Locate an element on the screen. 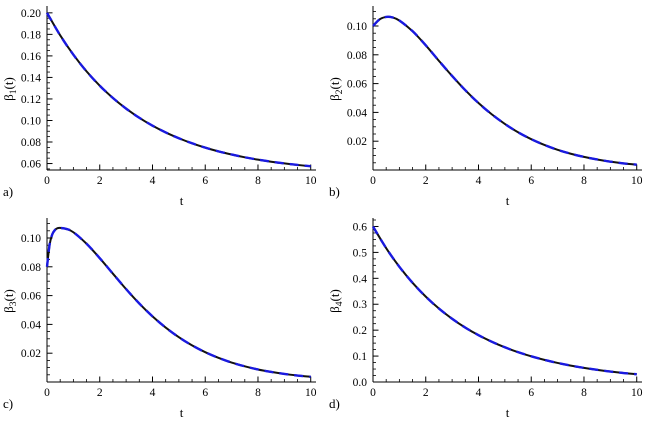 Image resolution: width=651 pixels, height=424 pixels. svg-text: 0.12 is located at coordinates (31, 100).